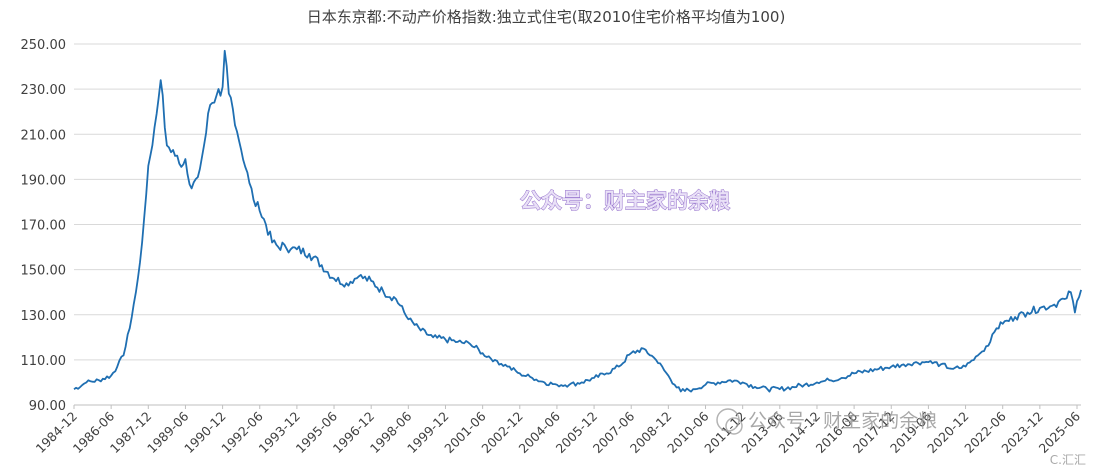 The image size is (1093, 473). I want to click on watermark-bottom-group: 公众号 · 财主家的余粮, so click(826, 421).